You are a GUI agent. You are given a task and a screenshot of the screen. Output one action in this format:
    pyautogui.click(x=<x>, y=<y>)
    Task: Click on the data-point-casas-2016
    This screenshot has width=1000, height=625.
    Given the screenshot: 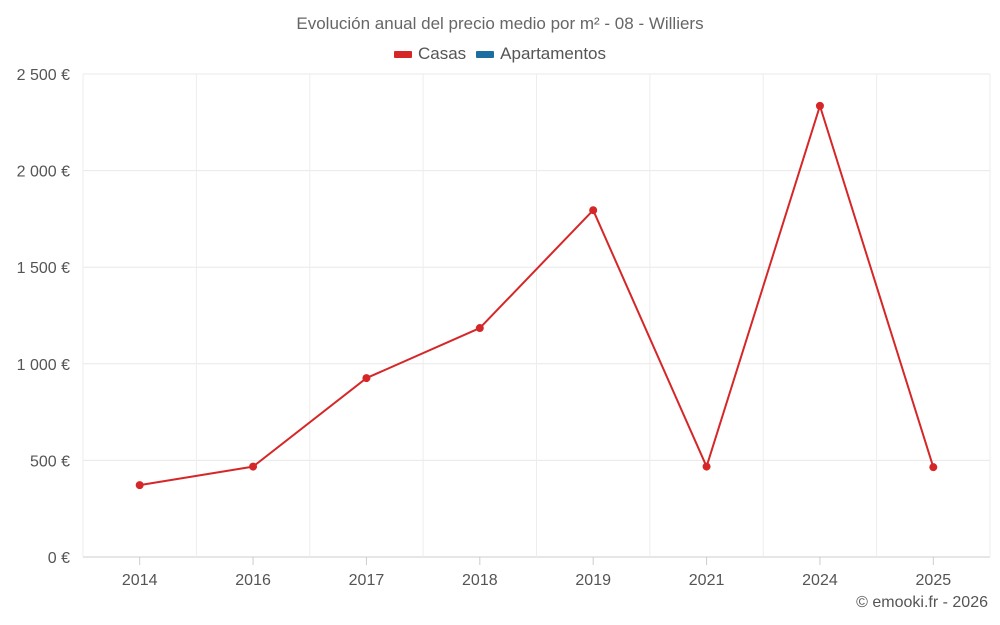 What is the action you would take?
    pyautogui.click(x=253, y=466)
    